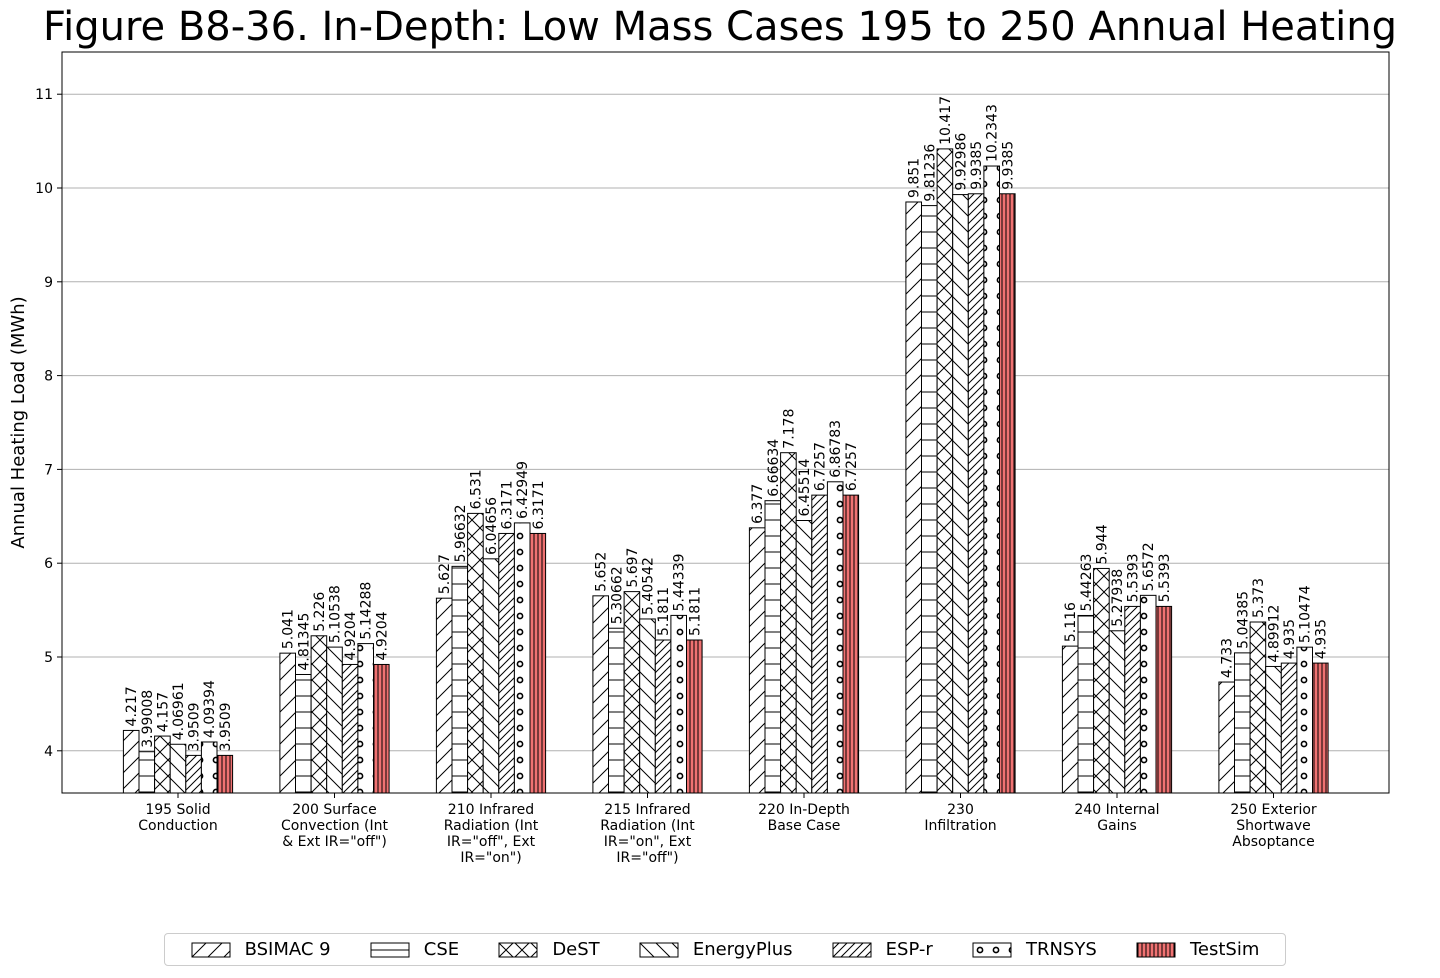  Describe the element at coordinates (48, 283) in the screenshot. I see `y-tick-label: 9` at that location.